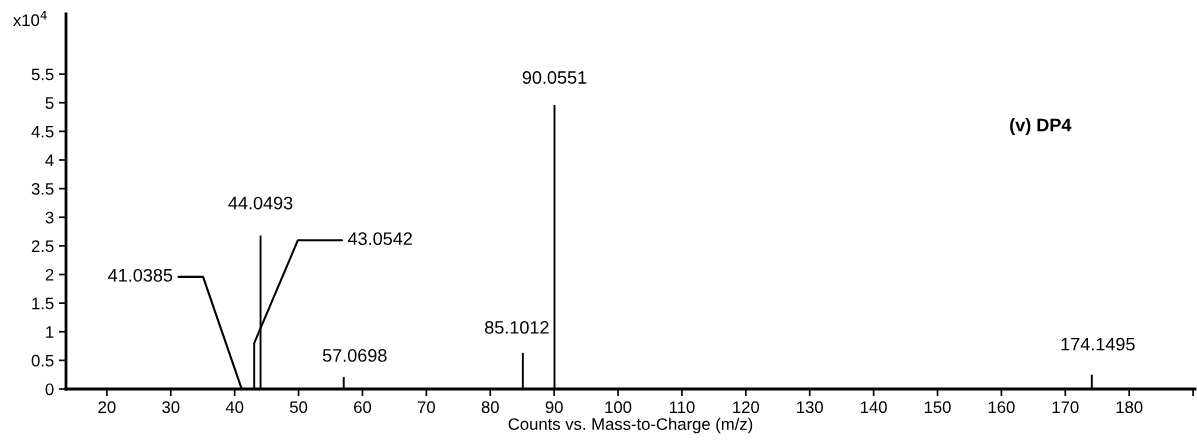  What do you see at coordinates (746, 407) in the screenshot?
I see `x-tick-label: 120` at bounding box center [746, 407].